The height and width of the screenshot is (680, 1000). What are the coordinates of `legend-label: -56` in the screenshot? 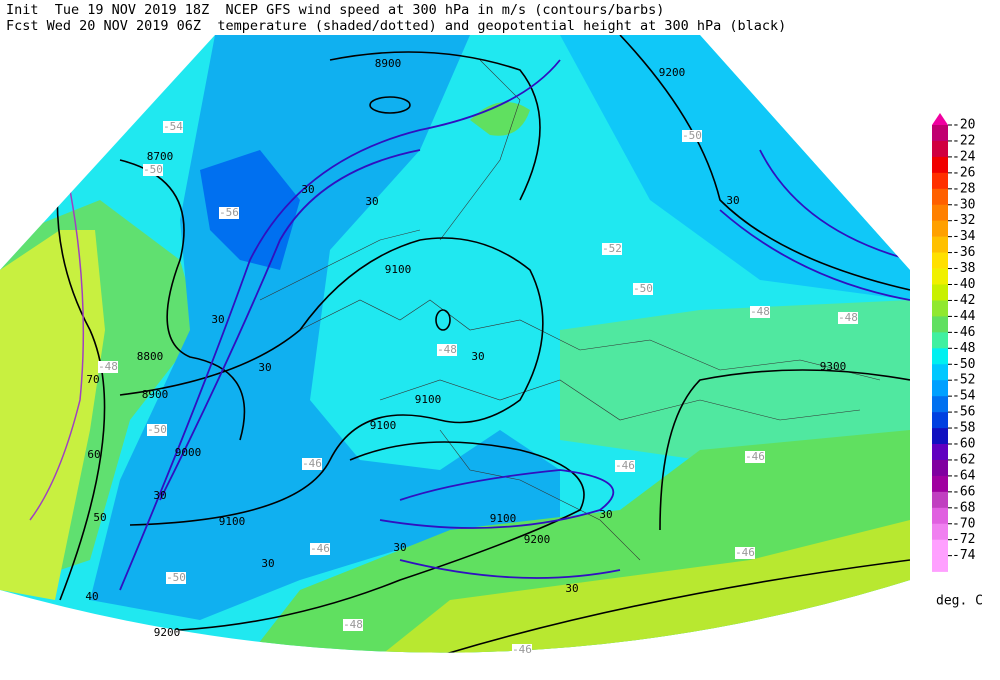 It's located at (963, 412).